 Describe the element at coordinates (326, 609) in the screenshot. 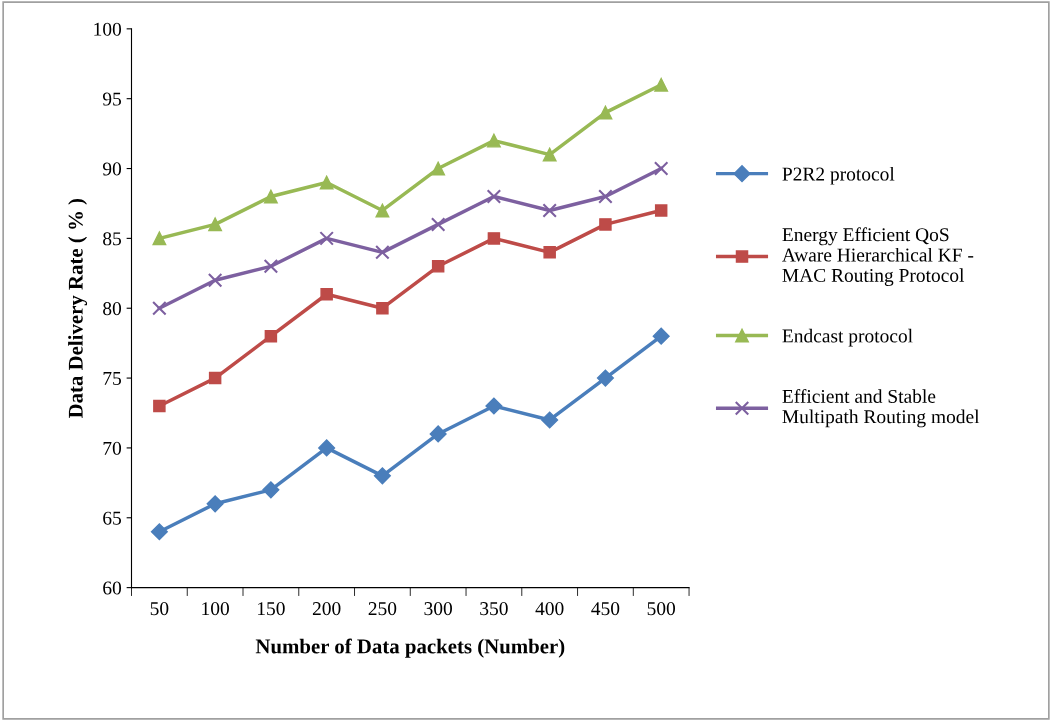

I see `x-tick-label: 200` at that location.